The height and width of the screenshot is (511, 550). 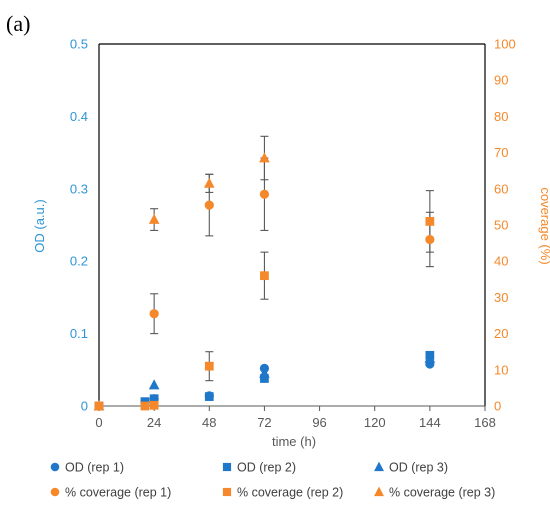 I want to click on y2-tick-label: 80, so click(x=501, y=116).